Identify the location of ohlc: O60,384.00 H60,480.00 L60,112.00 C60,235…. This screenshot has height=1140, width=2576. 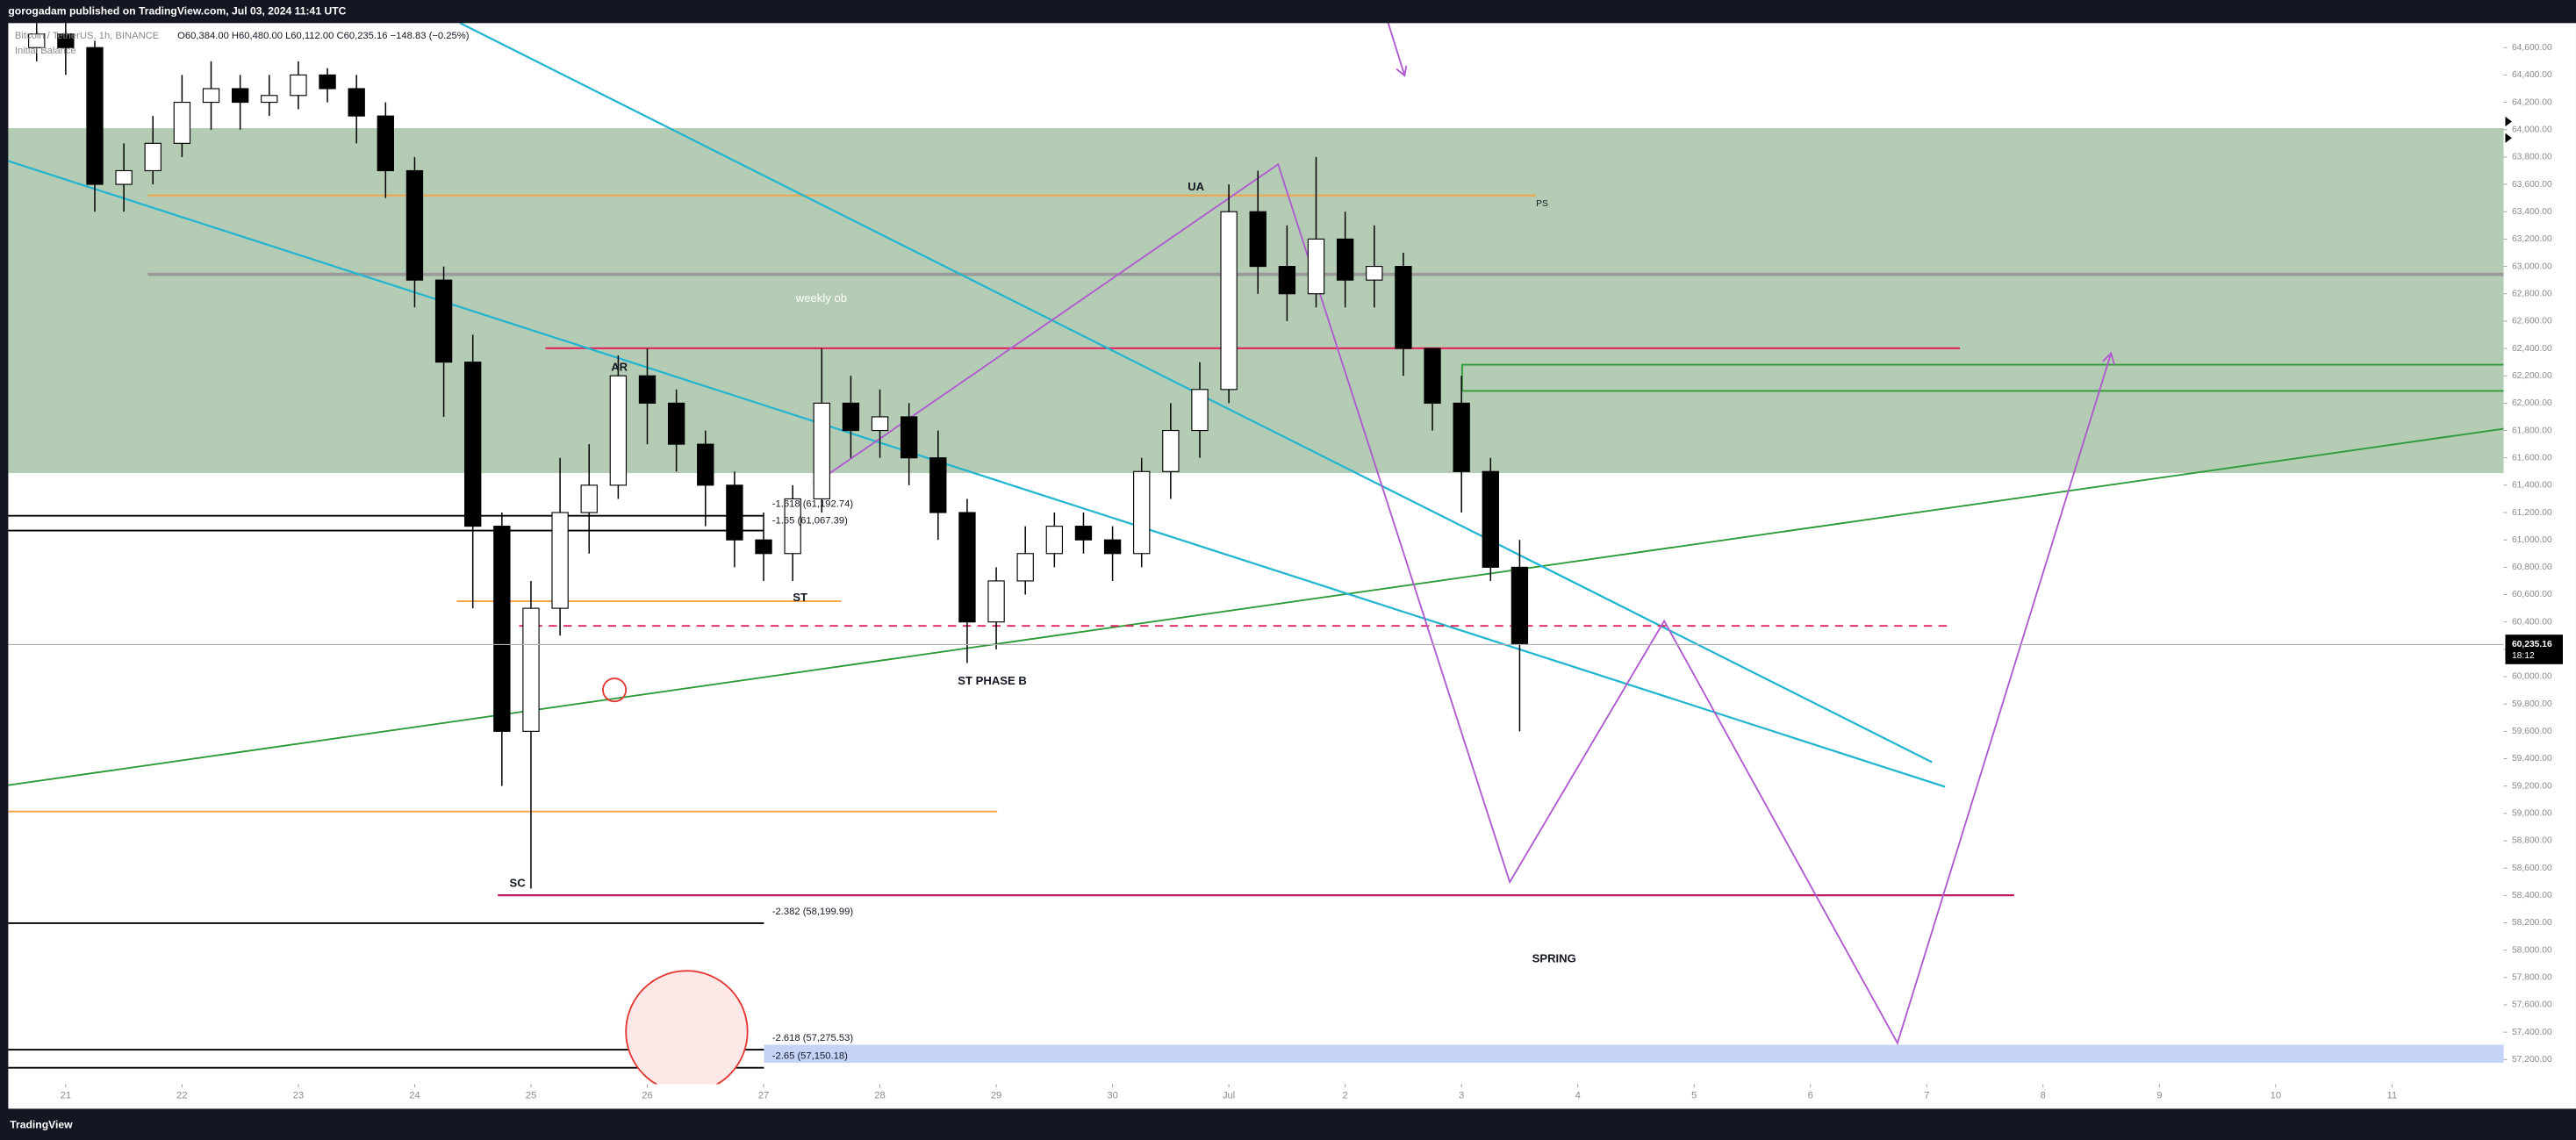
(324, 36).